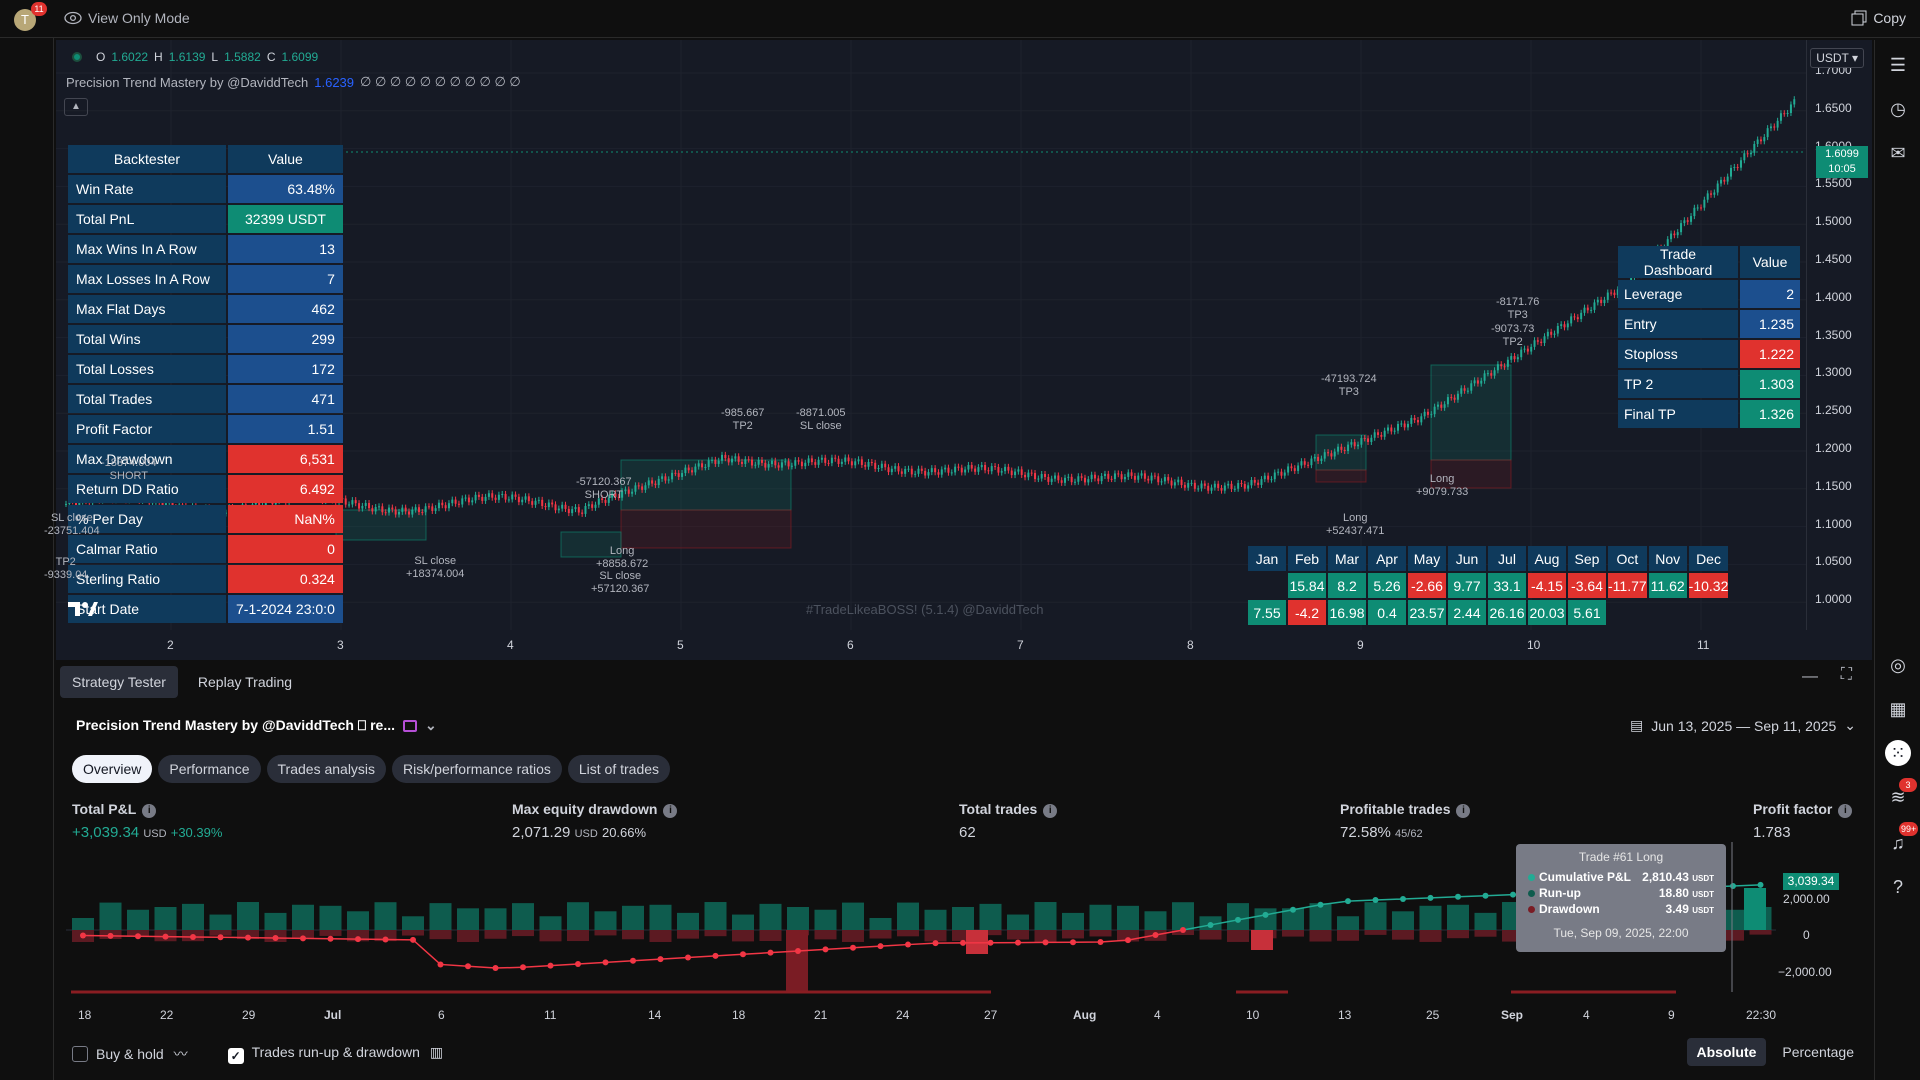 This screenshot has width=1920, height=1080. What do you see at coordinates (1898, 843) in the screenshot?
I see `bell-icon: ♫` at bounding box center [1898, 843].